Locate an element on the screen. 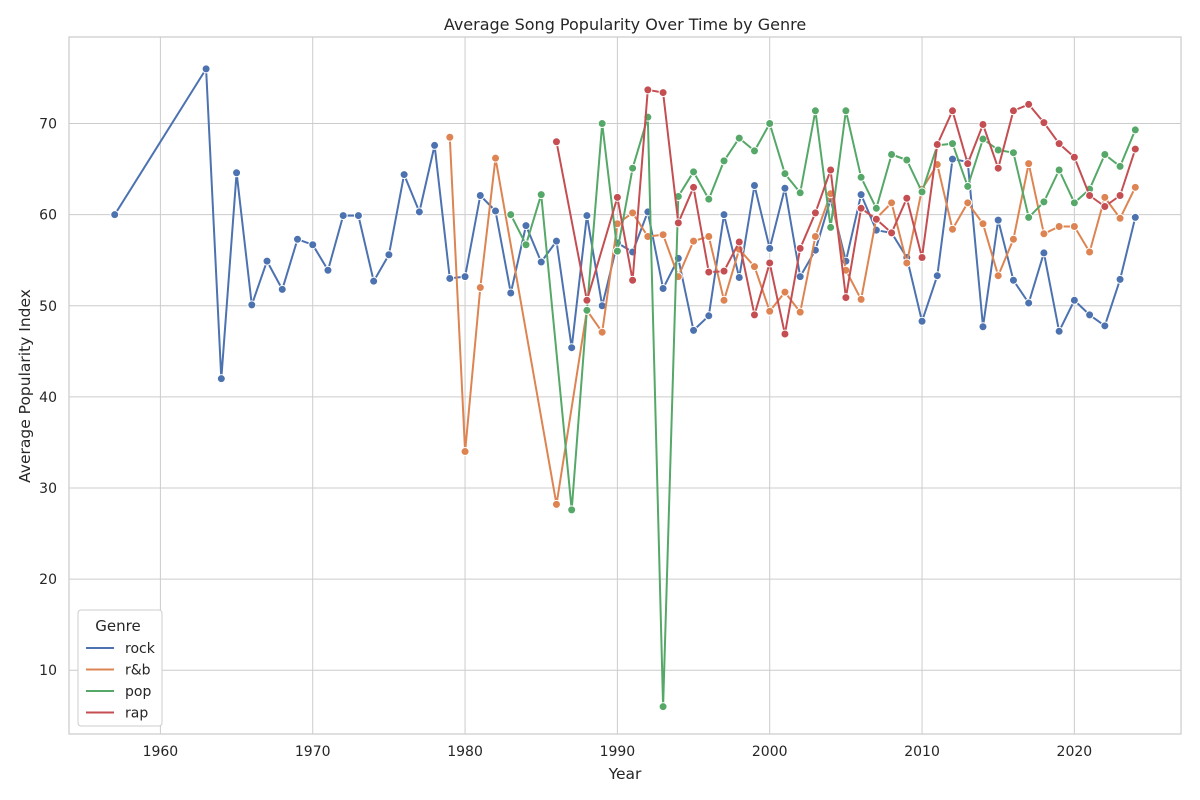 The image size is (1200, 800). x-tick-label: 2010 is located at coordinates (922, 752).